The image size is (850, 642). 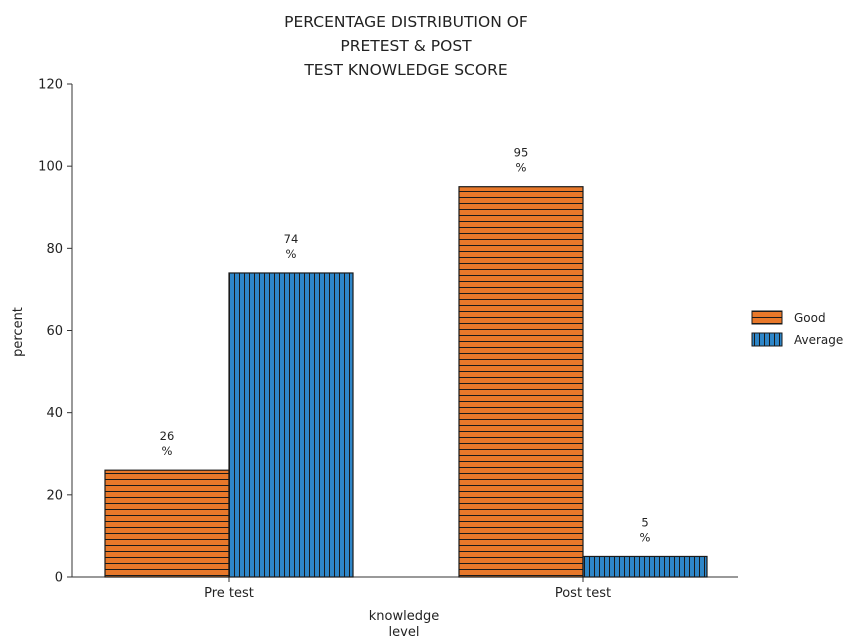 What do you see at coordinates (404, 616) in the screenshot?
I see `x-axis-title-line-1: knowledge` at bounding box center [404, 616].